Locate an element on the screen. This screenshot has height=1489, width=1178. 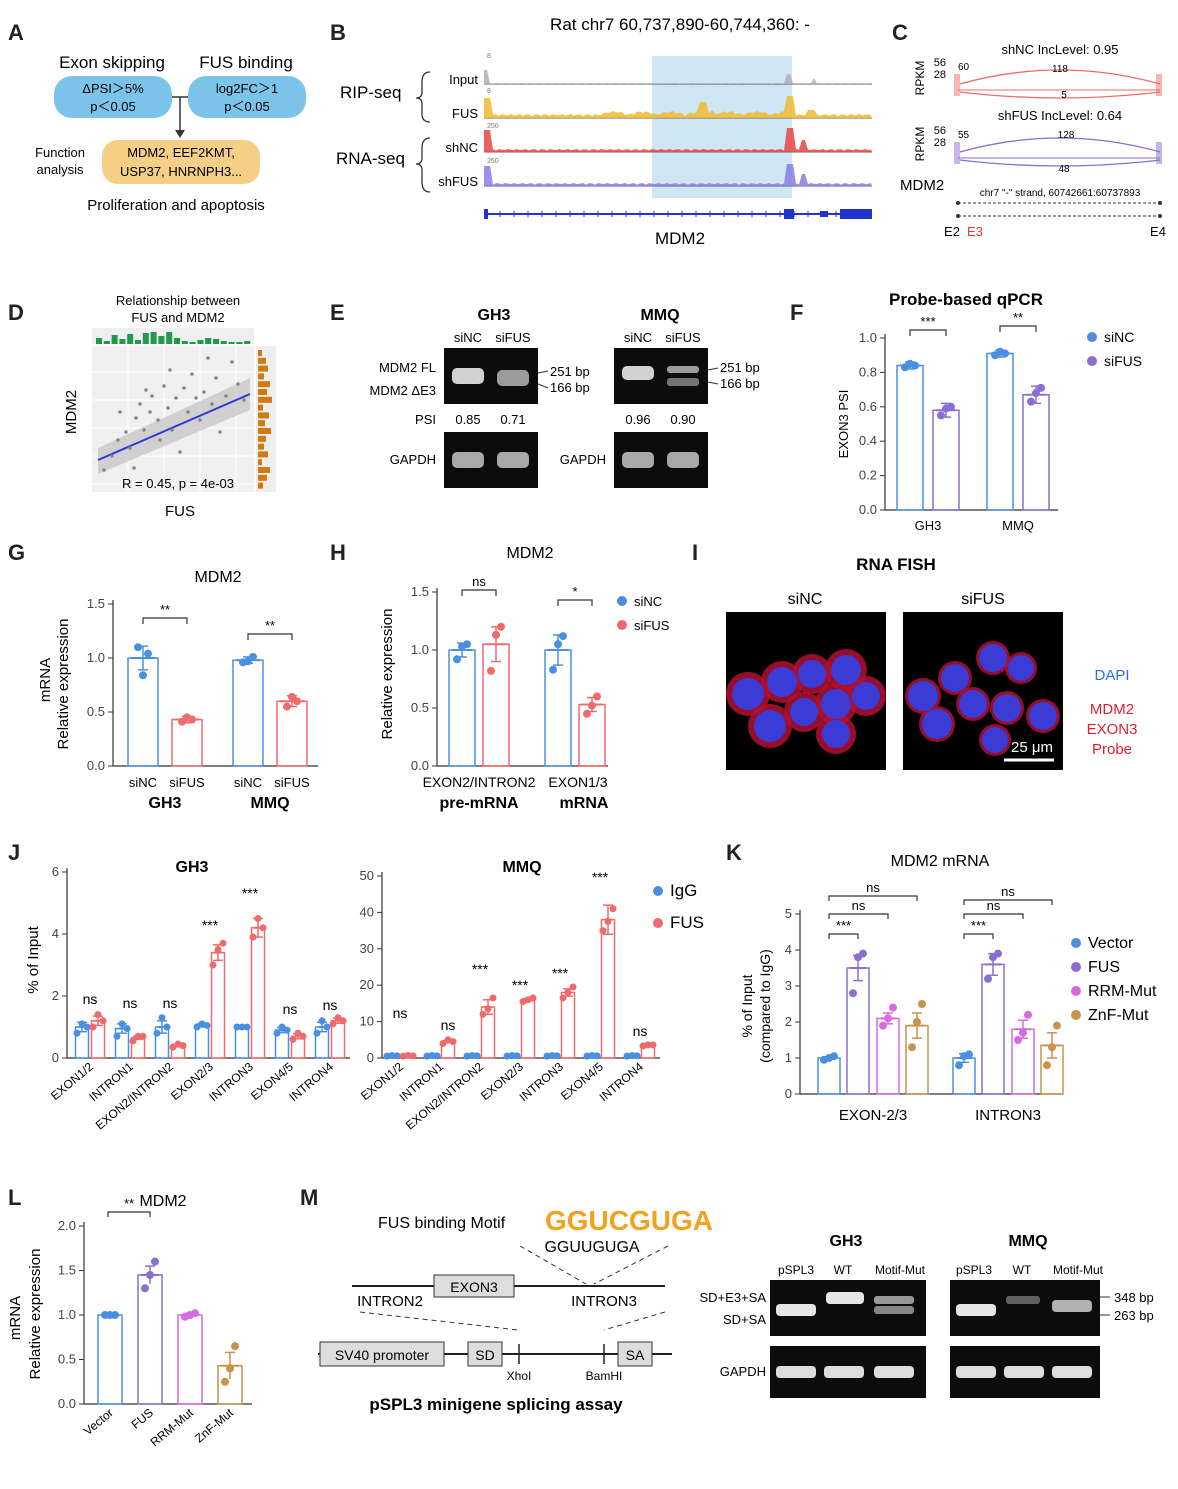
m-lane-1: pSPL3 is located at coordinates (796, 1270).